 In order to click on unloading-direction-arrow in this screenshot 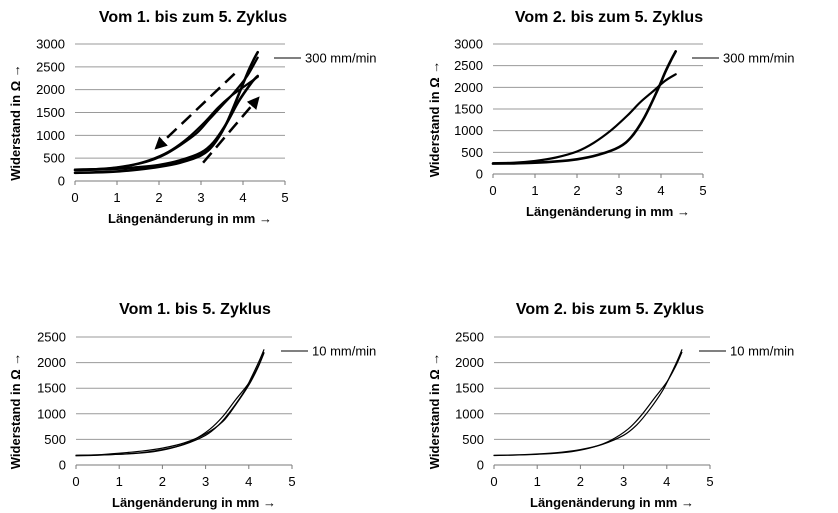, I will do `click(195, 111)`.